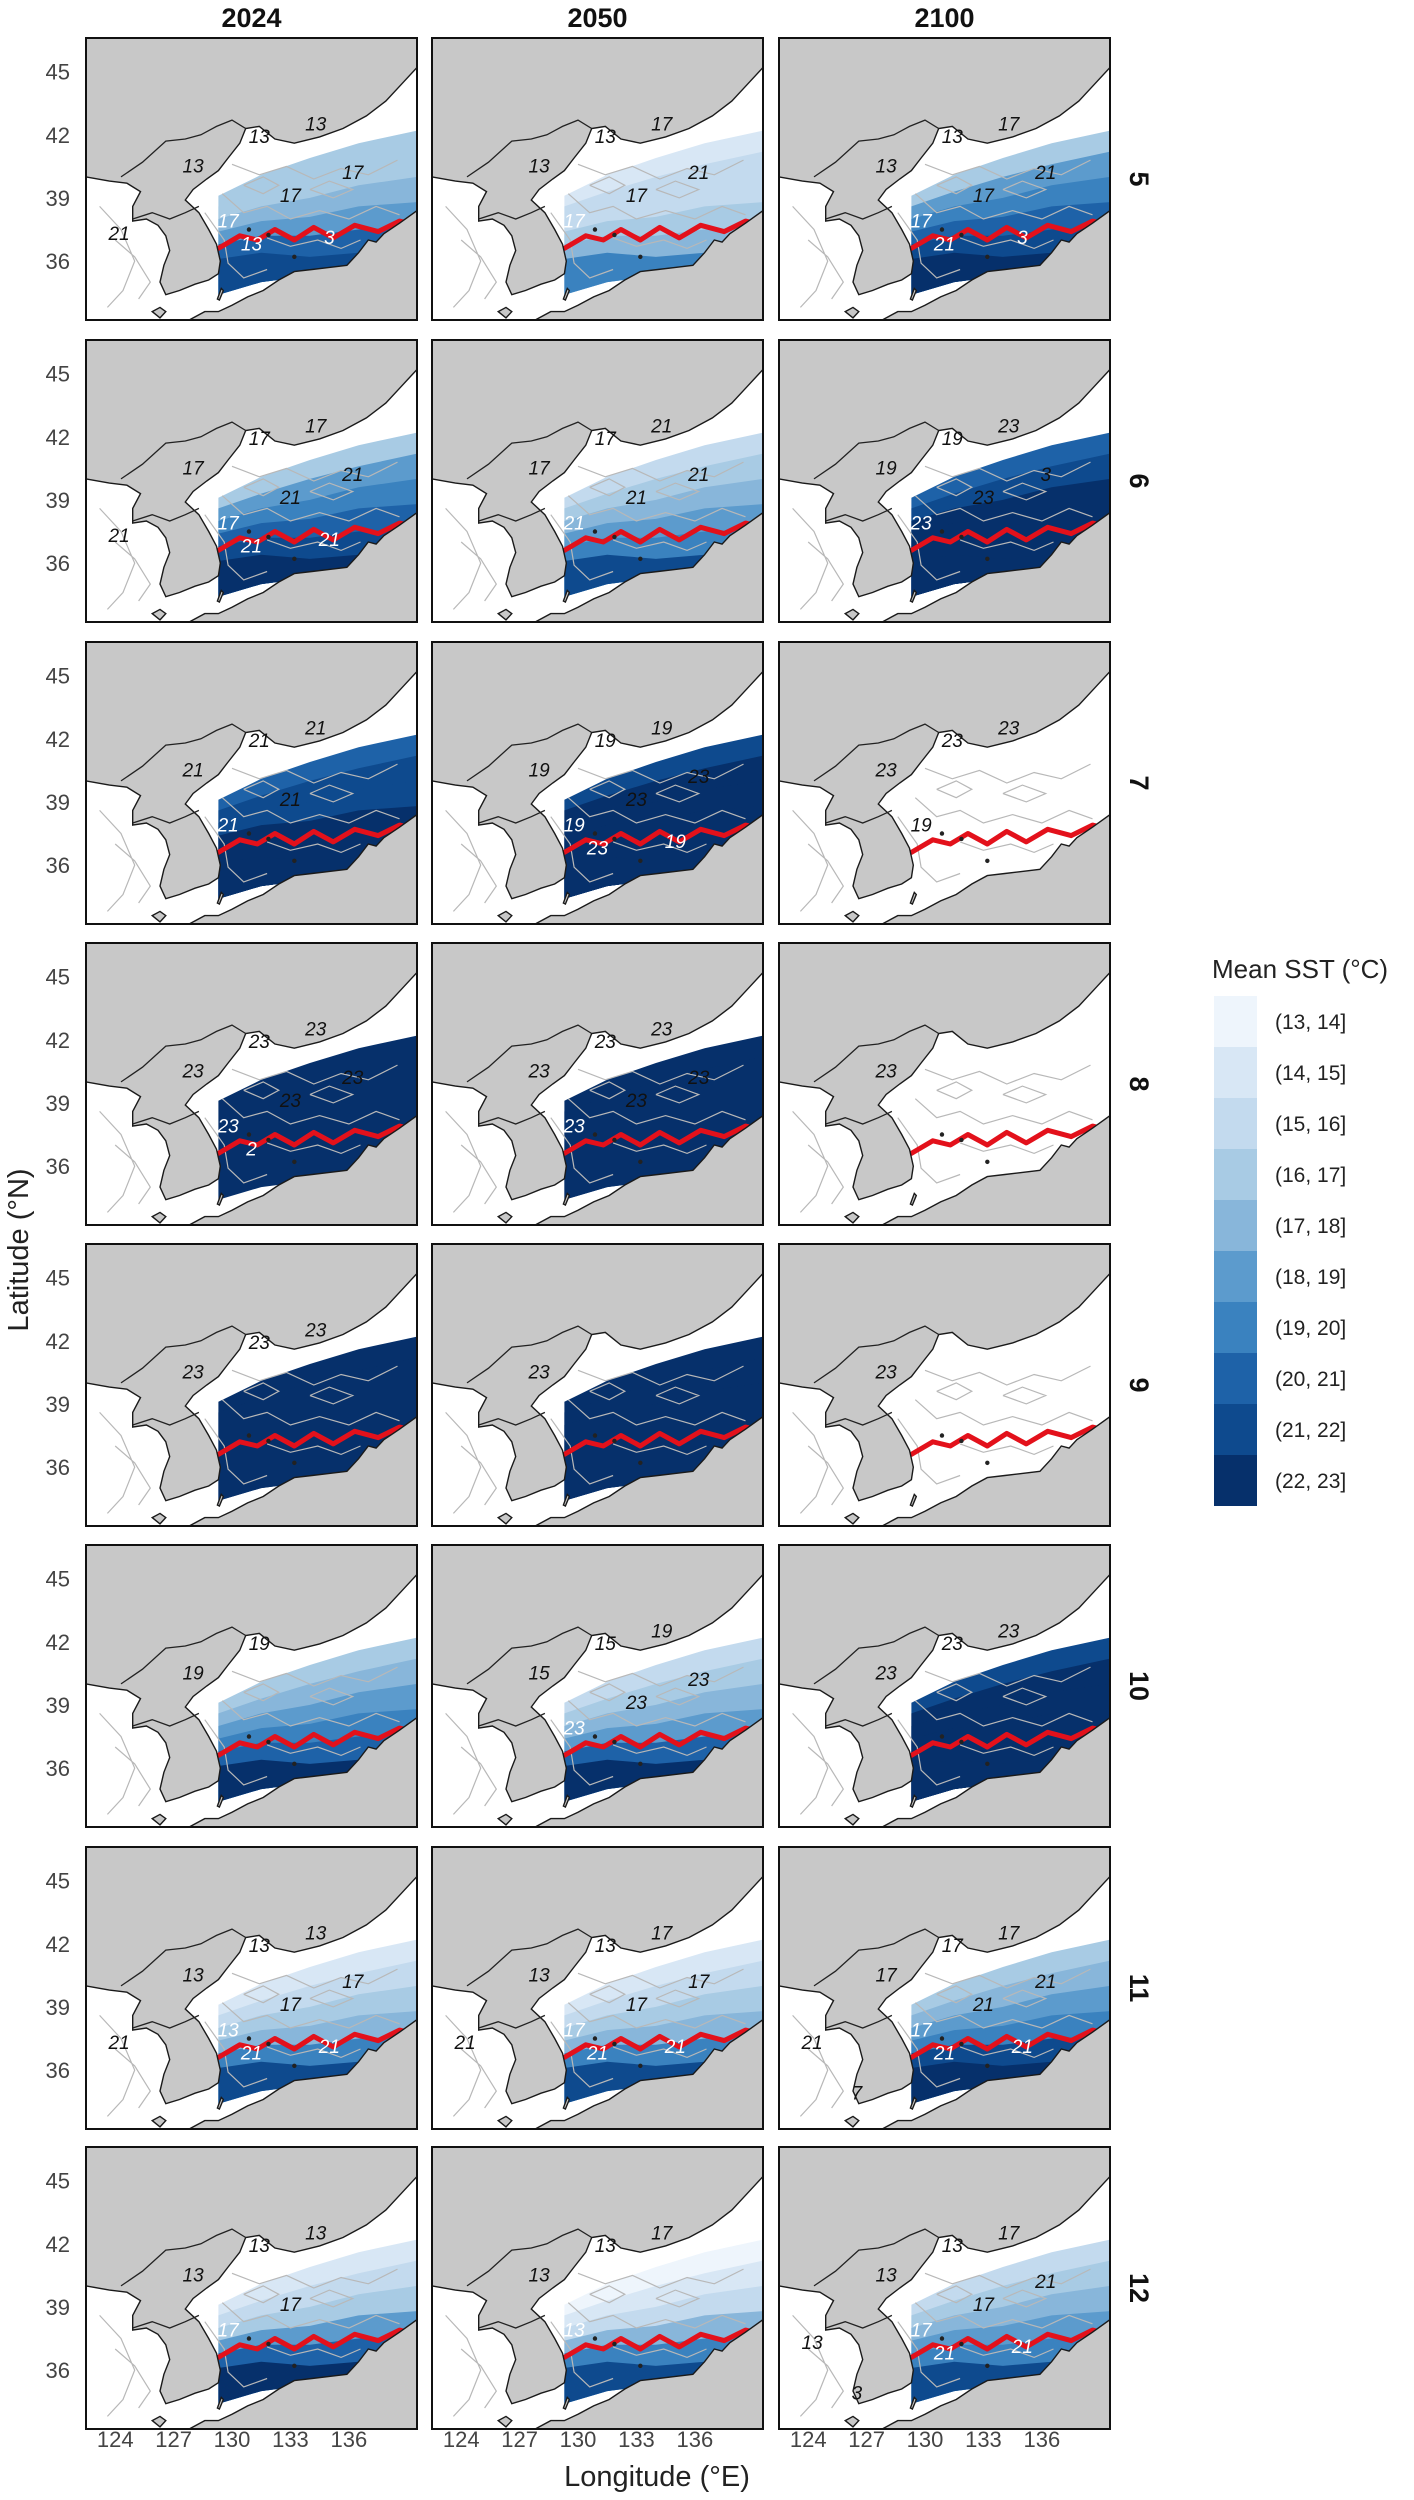 This screenshot has height=2500, width=1414. I want to click on column-titles: 2024 2050 2100, so click(597, 18).